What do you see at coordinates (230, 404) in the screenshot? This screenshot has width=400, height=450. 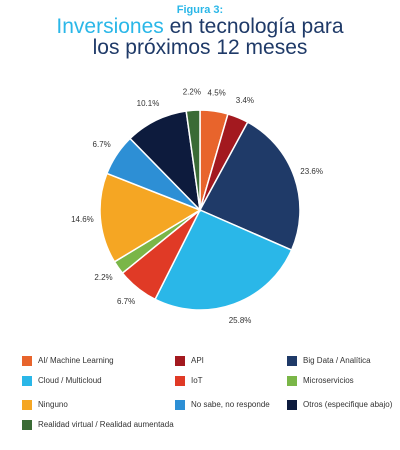 I see `legend-label: No sabe, no responde` at bounding box center [230, 404].